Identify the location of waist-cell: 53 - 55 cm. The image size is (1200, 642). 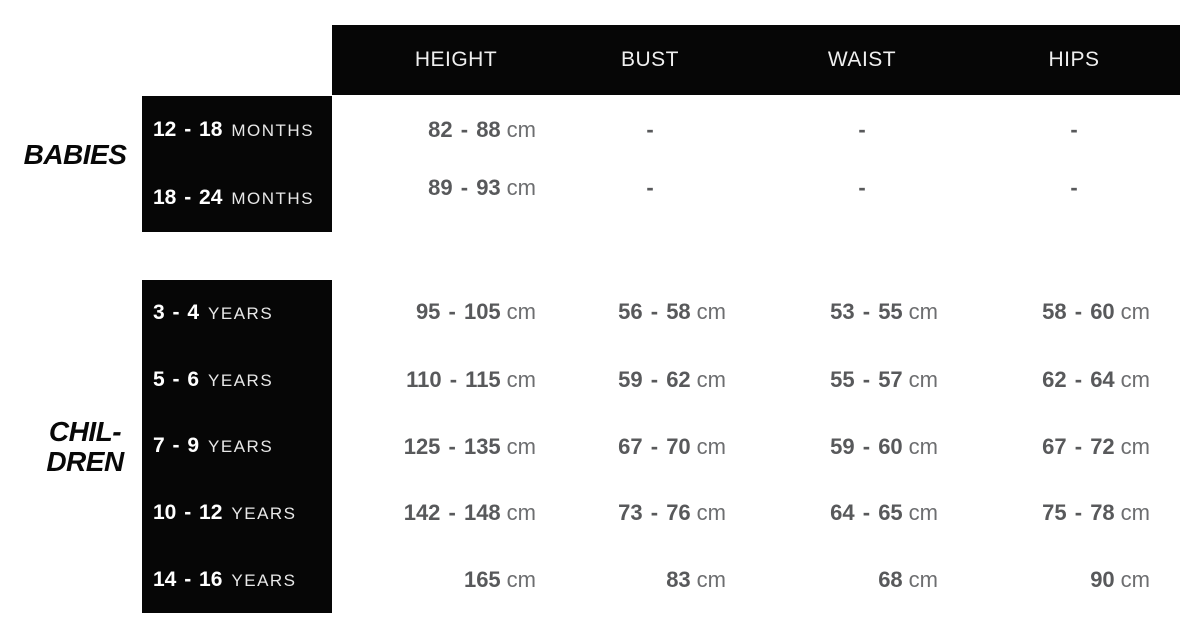
(862, 312).